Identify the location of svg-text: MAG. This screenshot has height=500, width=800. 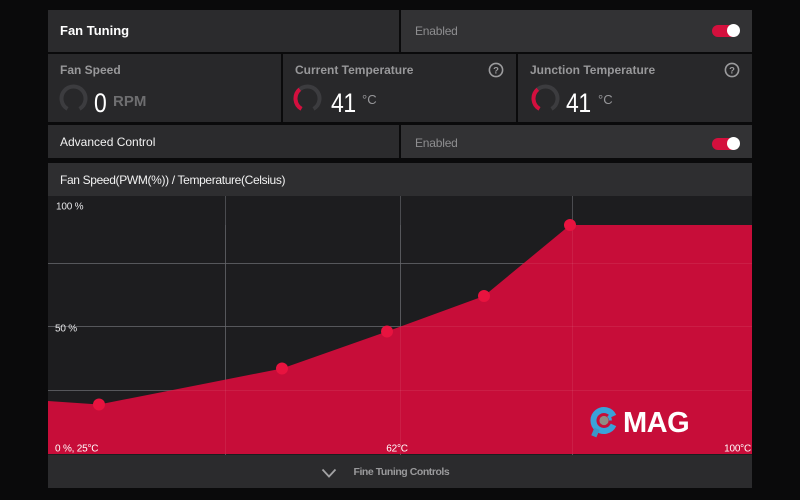
(656, 423).